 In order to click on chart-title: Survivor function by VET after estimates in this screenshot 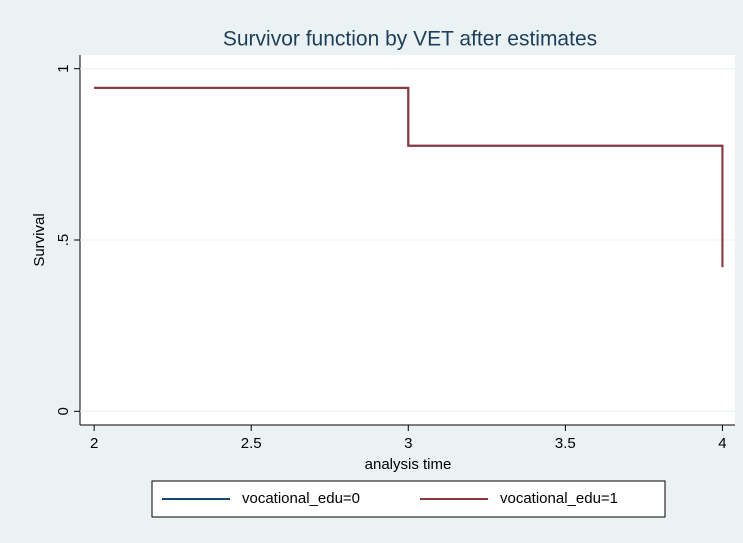, I will do `click(410, 39)`.